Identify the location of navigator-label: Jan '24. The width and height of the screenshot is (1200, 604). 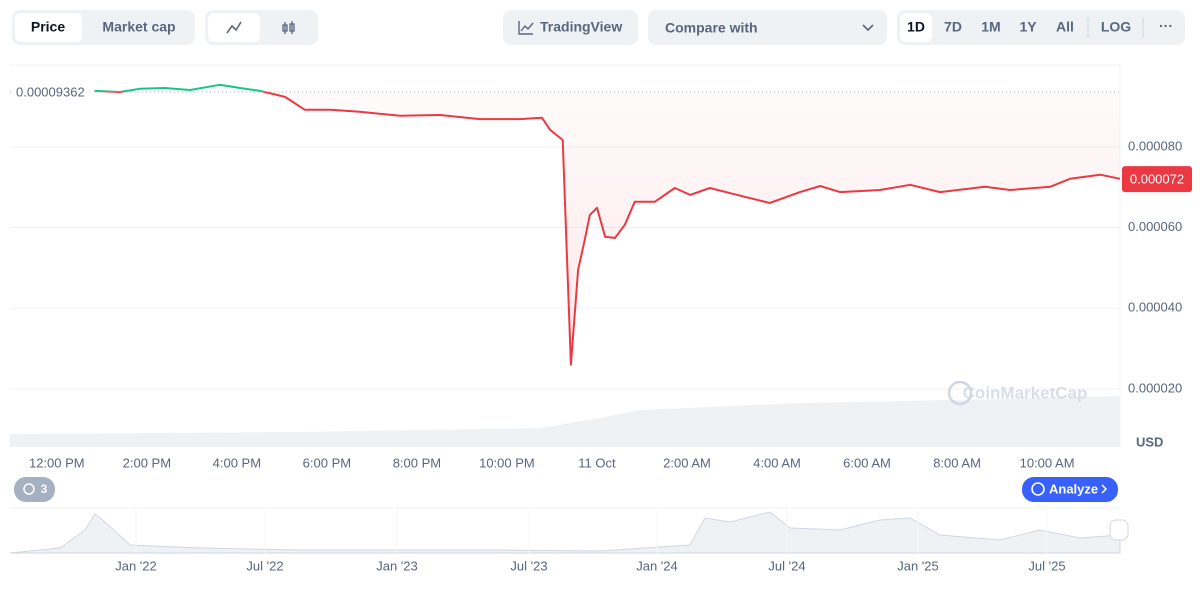
(657, 565).